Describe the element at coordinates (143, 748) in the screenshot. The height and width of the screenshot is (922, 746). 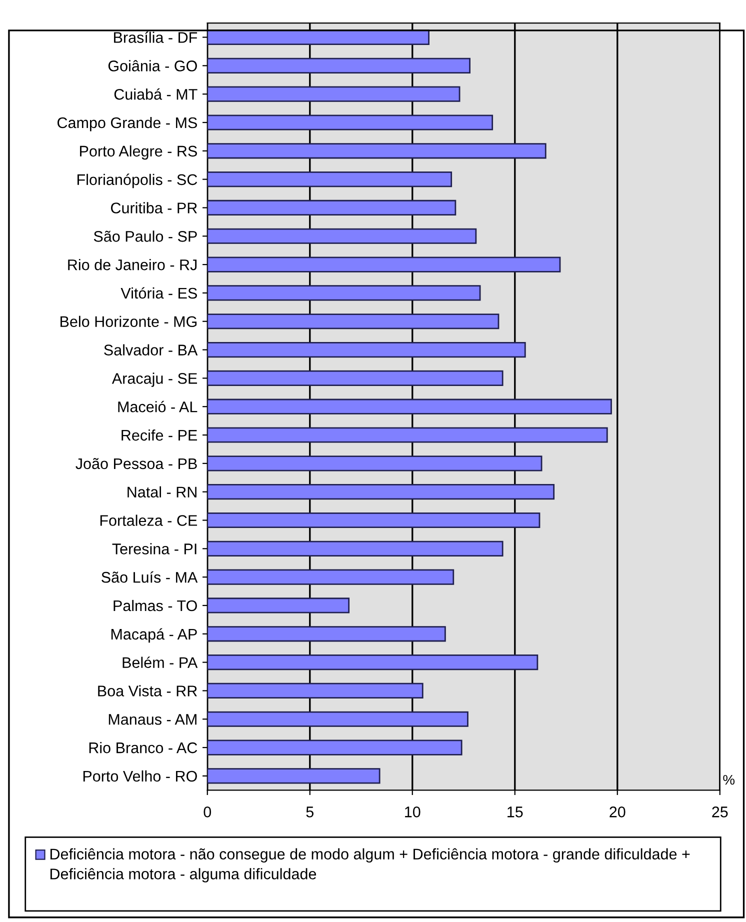
I see `y-tick-label: Rio Branco - AC` at that location.